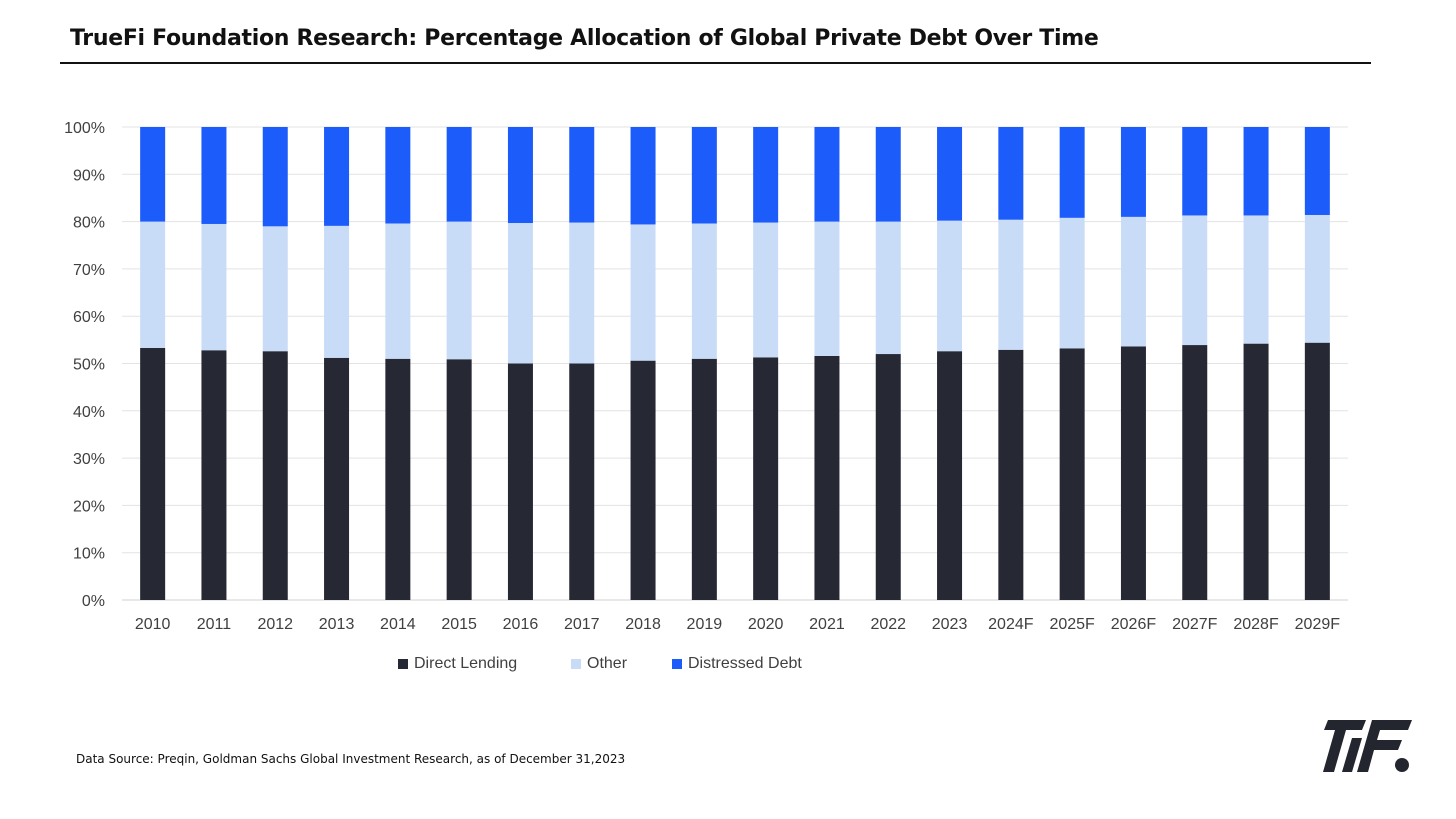 The image size is (1456, 819). I want to click on y-tick-label: 80%, so click(89, 223).